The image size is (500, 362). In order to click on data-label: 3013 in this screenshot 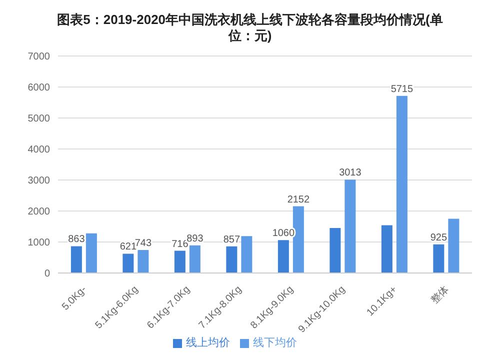, I will do `click(350, 173)`.